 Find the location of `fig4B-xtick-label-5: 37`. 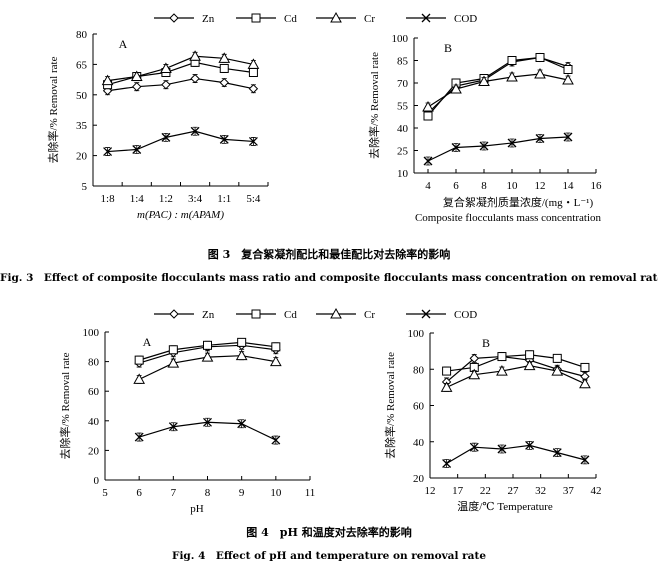

fig4B-xtick-label-5: 37 is located at coordinates (569, 491).